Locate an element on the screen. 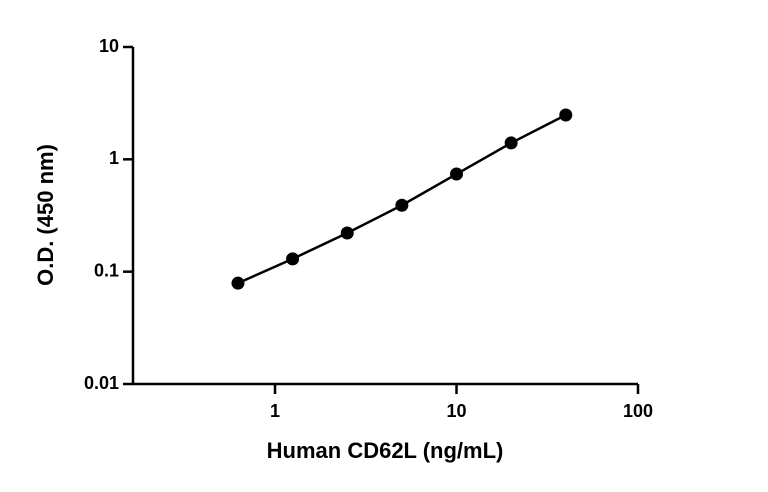  x-axis-label: Human CD62L (ng/mL) is located at coordinates (385, 450).